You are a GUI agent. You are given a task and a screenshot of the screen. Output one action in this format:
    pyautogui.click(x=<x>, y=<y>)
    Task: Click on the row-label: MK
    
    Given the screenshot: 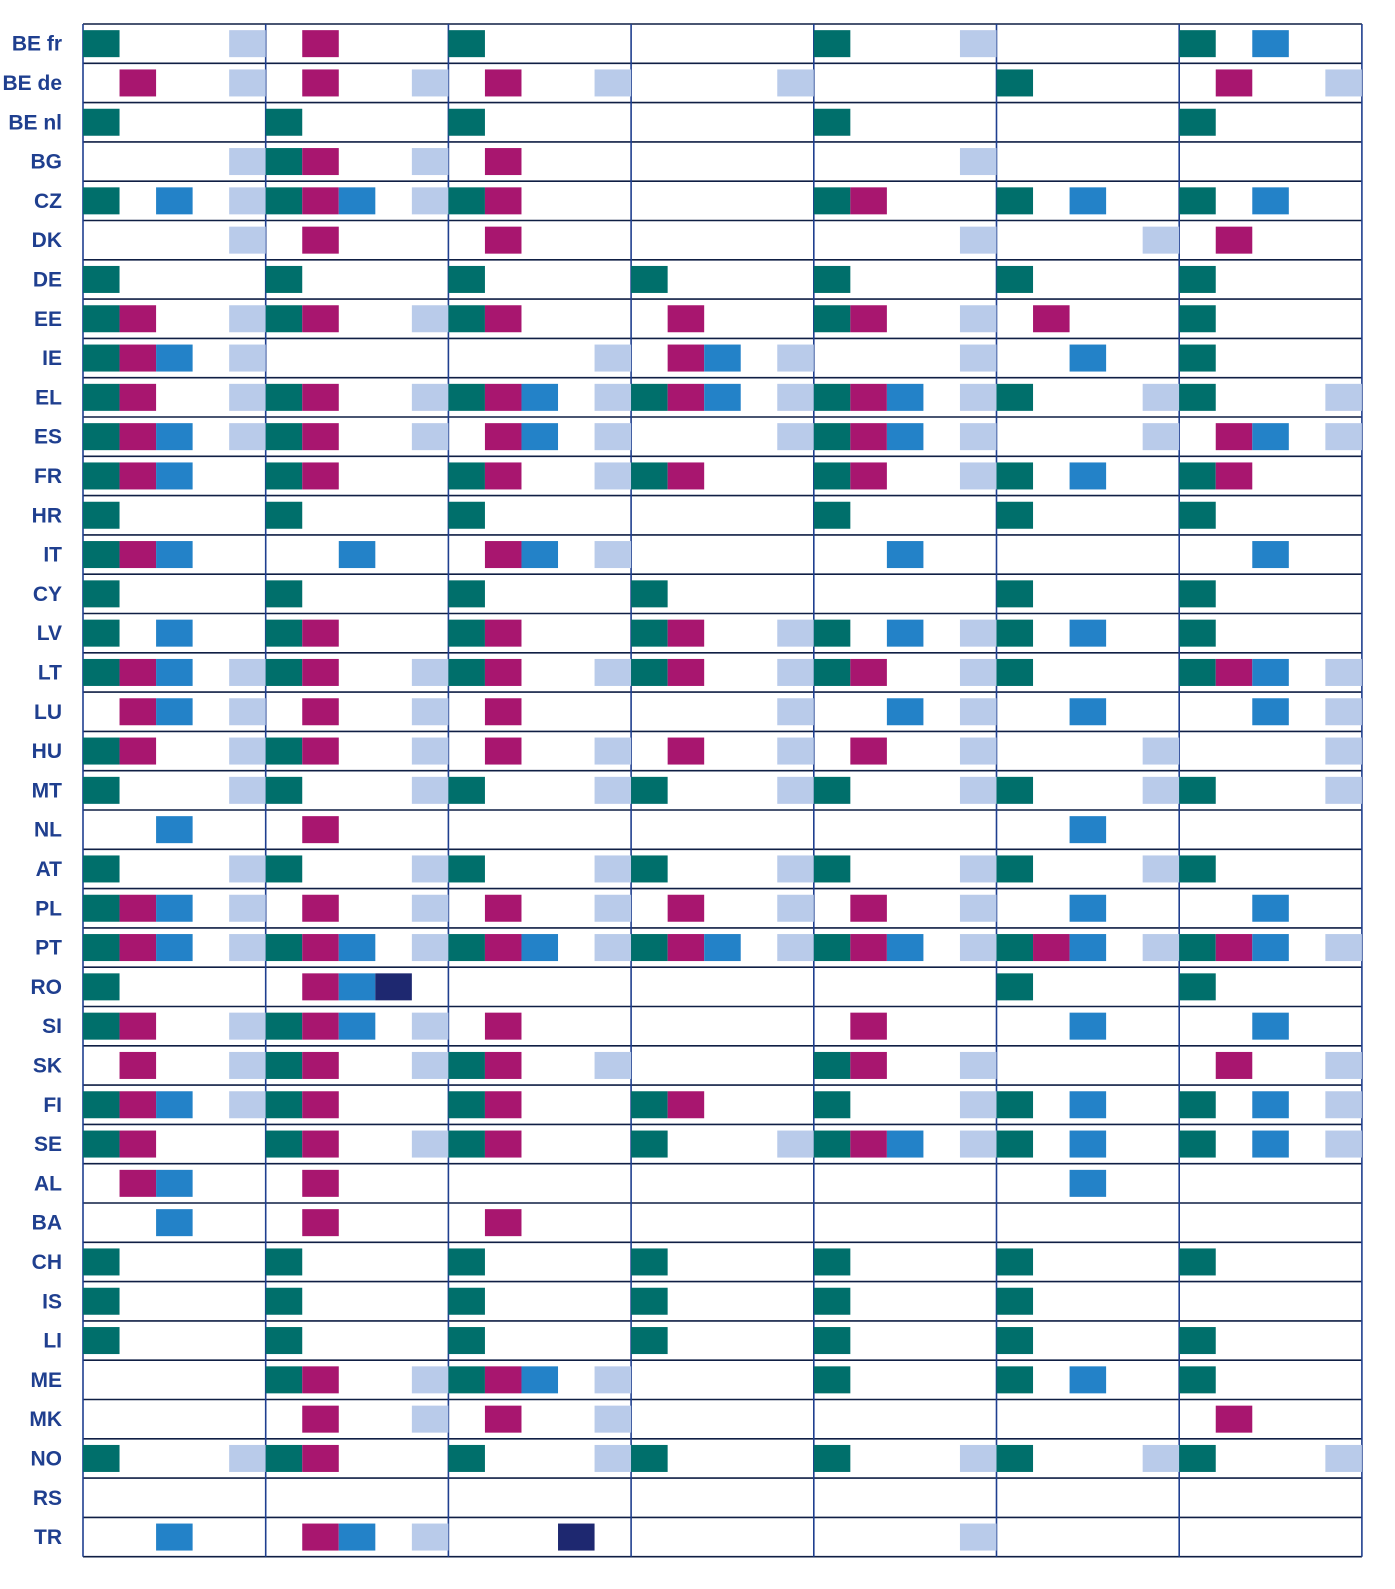 What is the action you would take?
    pyautogui.click(x=45, y=1419)
    